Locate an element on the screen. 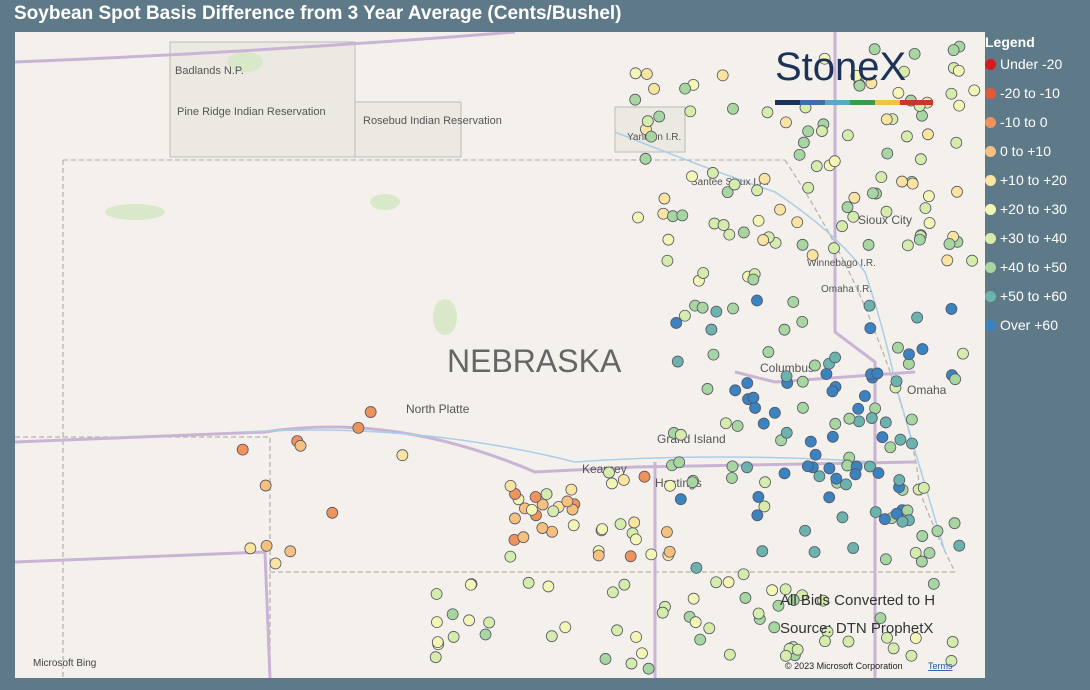  legend-label: -10 to 0 is located at coordinates (1024, 122).